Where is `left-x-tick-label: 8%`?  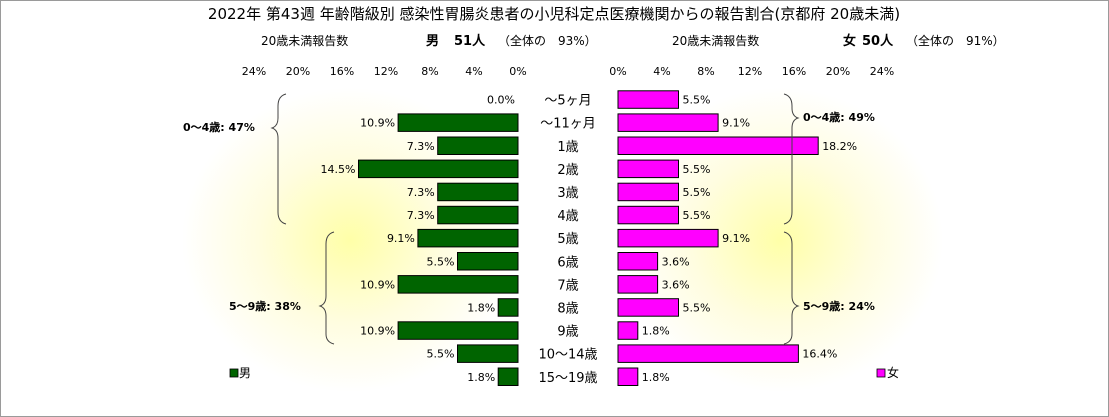 left-x-tick-label: 8% is located at coordinates (429, 71).